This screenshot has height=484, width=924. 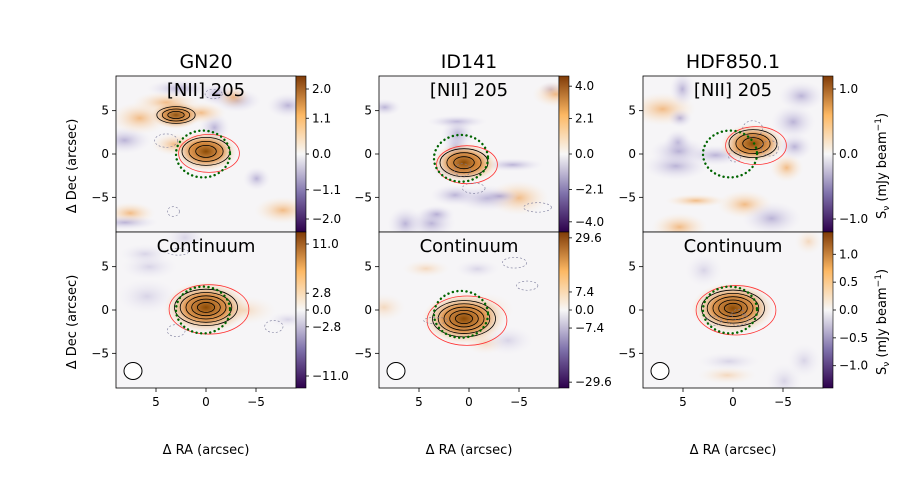 I want to click on colorbar-tick-label: −2.1, so click(x=589, y=190).